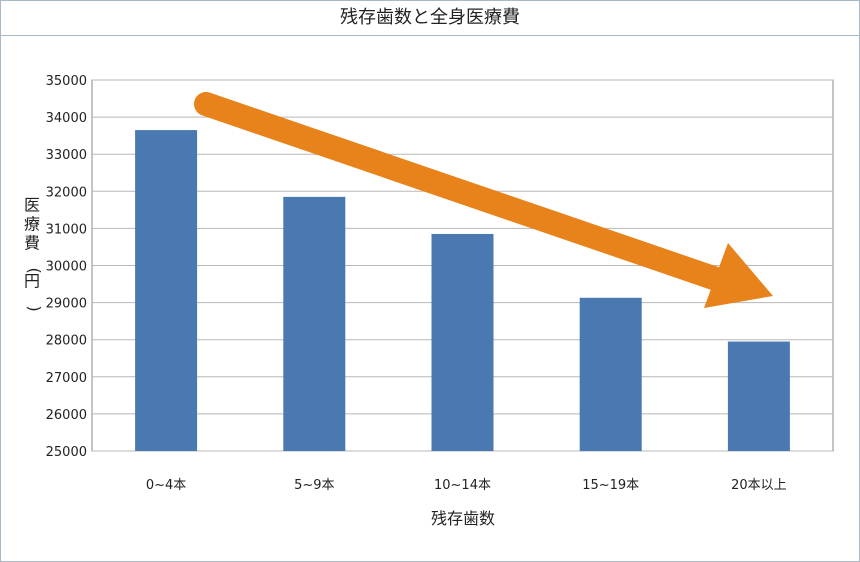 The height and width of the screenshot is (562, 860). I want to click on y-tick-label: 28000, so click(66, 341).